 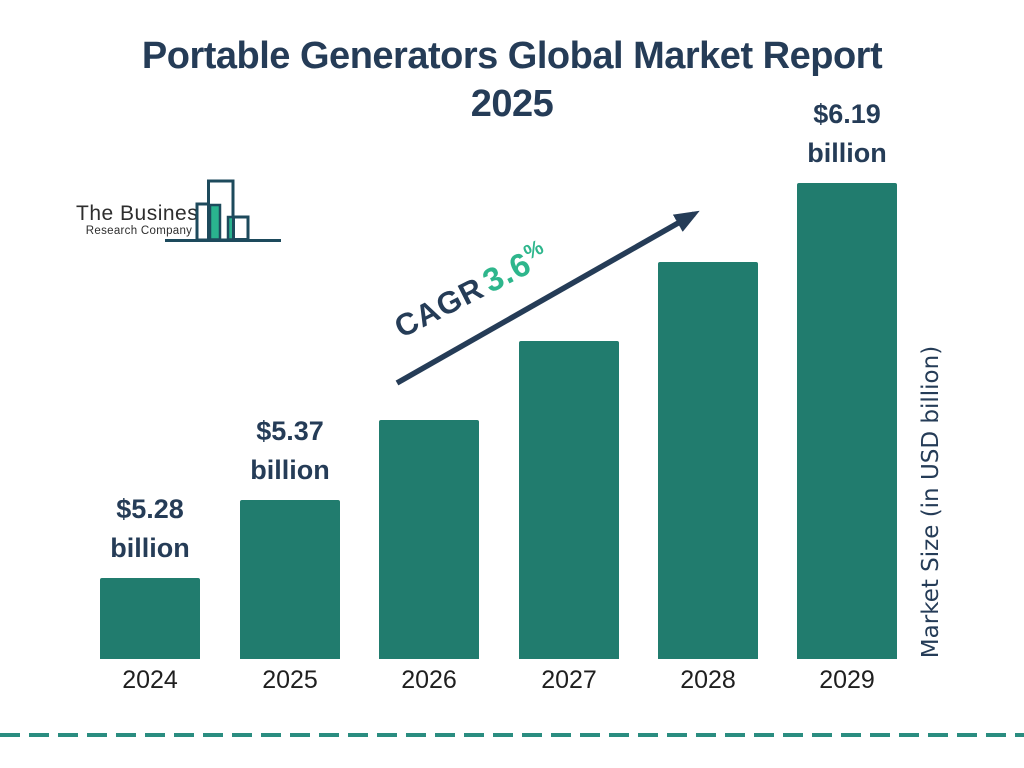 What do you see at coordinates (290, 579) in the screenshot?
I see `bar-2025` at bounding box center [290, 579].